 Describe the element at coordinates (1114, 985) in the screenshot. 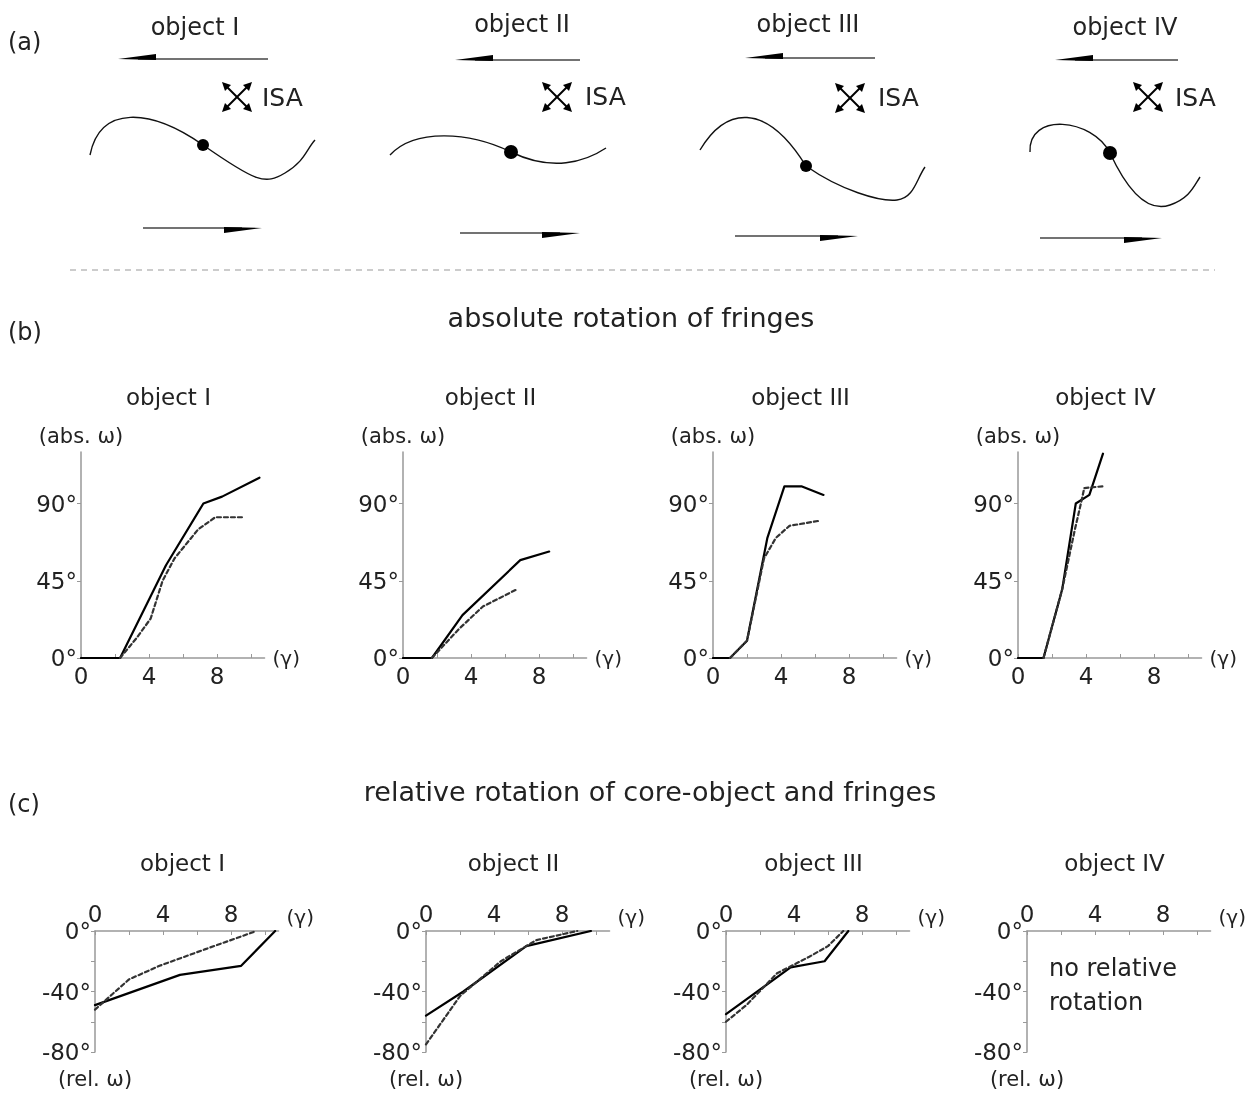

I see `annotation: no relative rotation` at that location.